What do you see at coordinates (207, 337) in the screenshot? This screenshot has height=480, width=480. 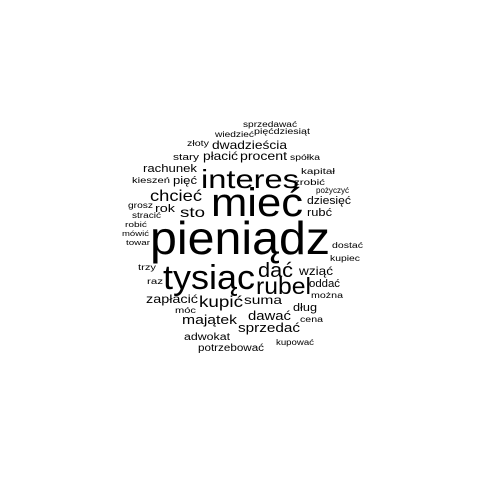 I see `word-adwokat: adwokat` at bounding box center [207, 337].